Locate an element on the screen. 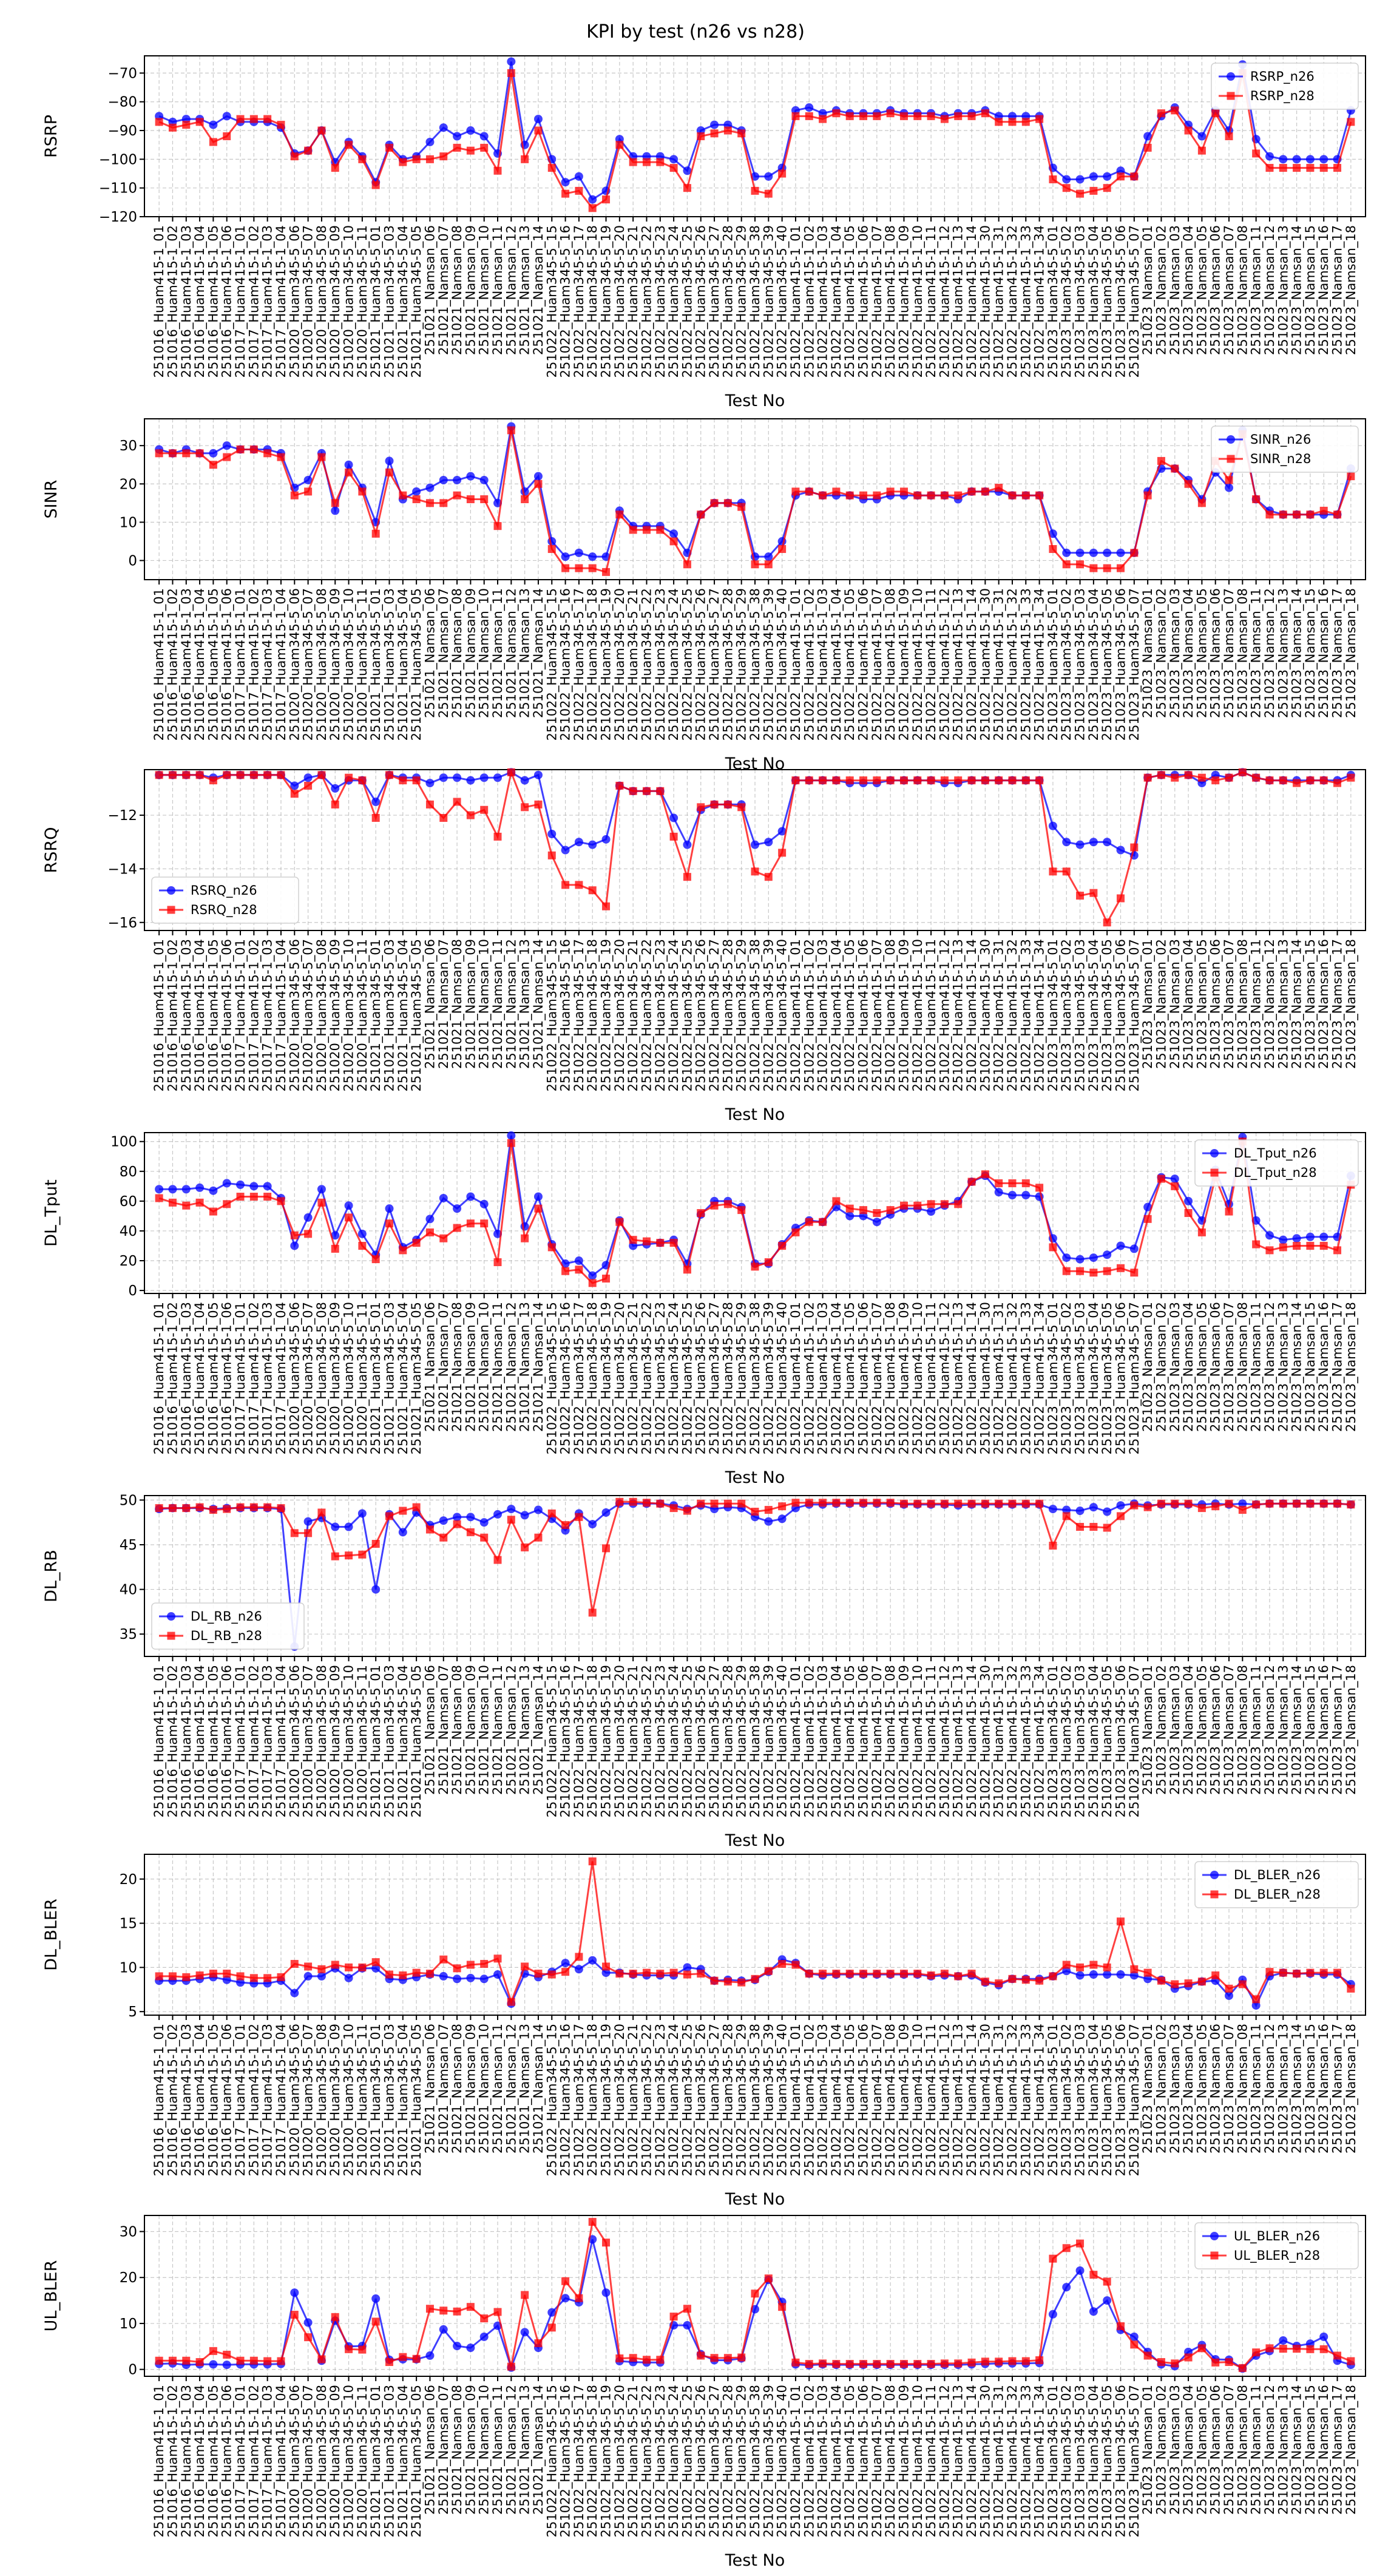 This screenshot has width=1391, height=2576. x-tick-label: 251020_Huam345-5_08 is located at coordinates (322, 1741).